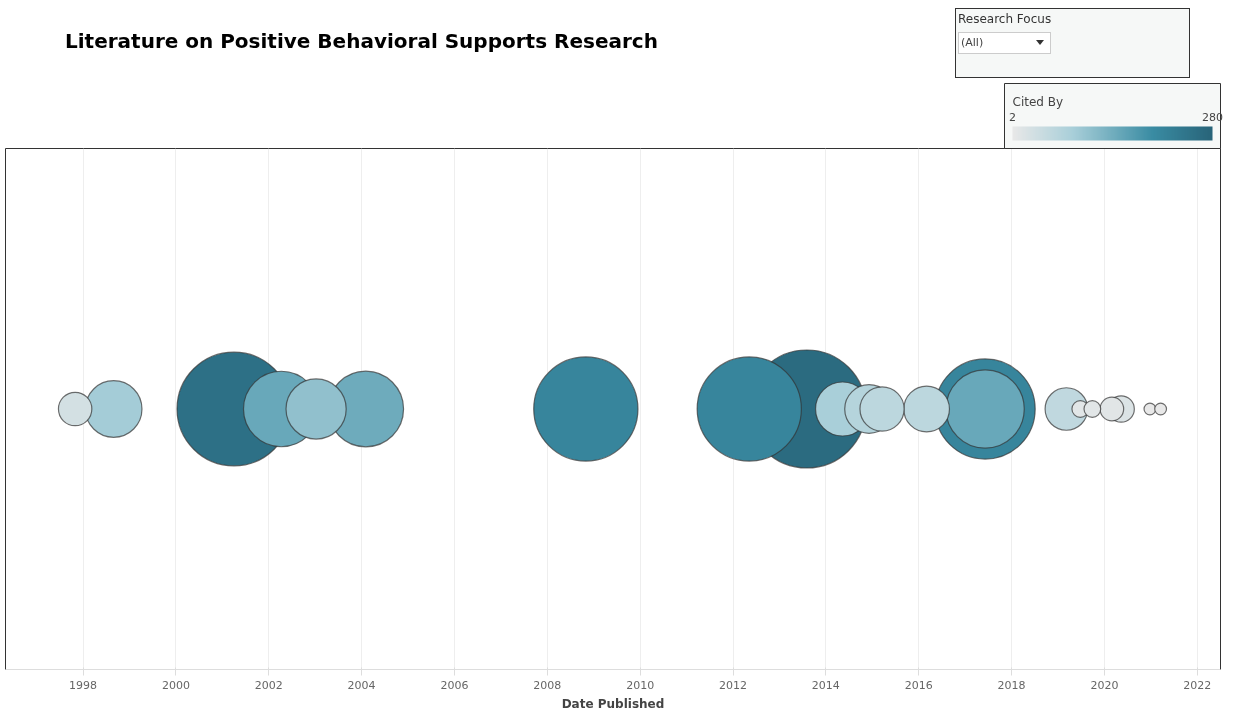 The image size is (1238, 717). What do you see at coordinates (1038, 101) in the screenshot?
I see `color-bar-title: Cited By` at bounding box center [1038, 101].